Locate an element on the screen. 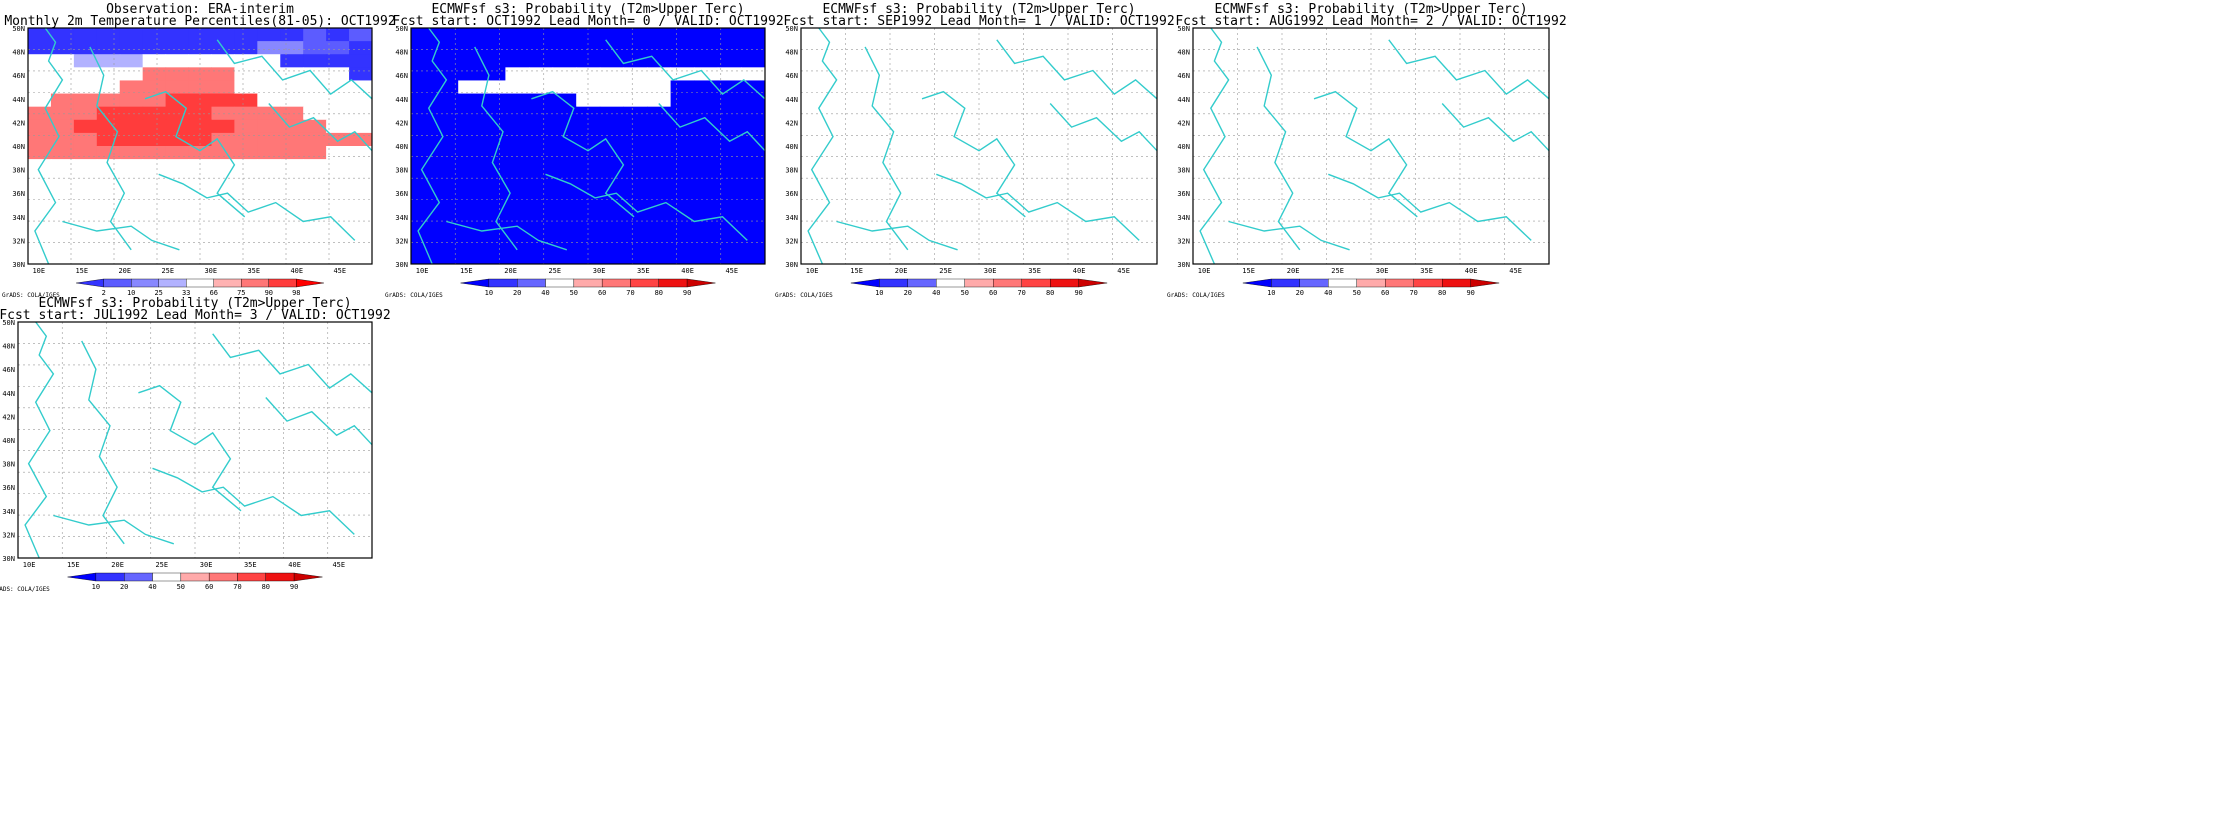 The width and height of the screenshot is (2240, 840). map-panel-3-lon-label: 25E is located at coordinates (945, 271).